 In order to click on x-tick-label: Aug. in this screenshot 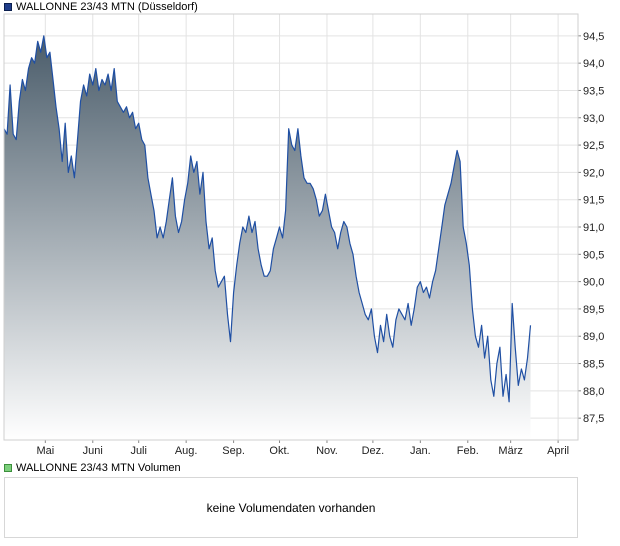, I will do `click(186, 451)`.